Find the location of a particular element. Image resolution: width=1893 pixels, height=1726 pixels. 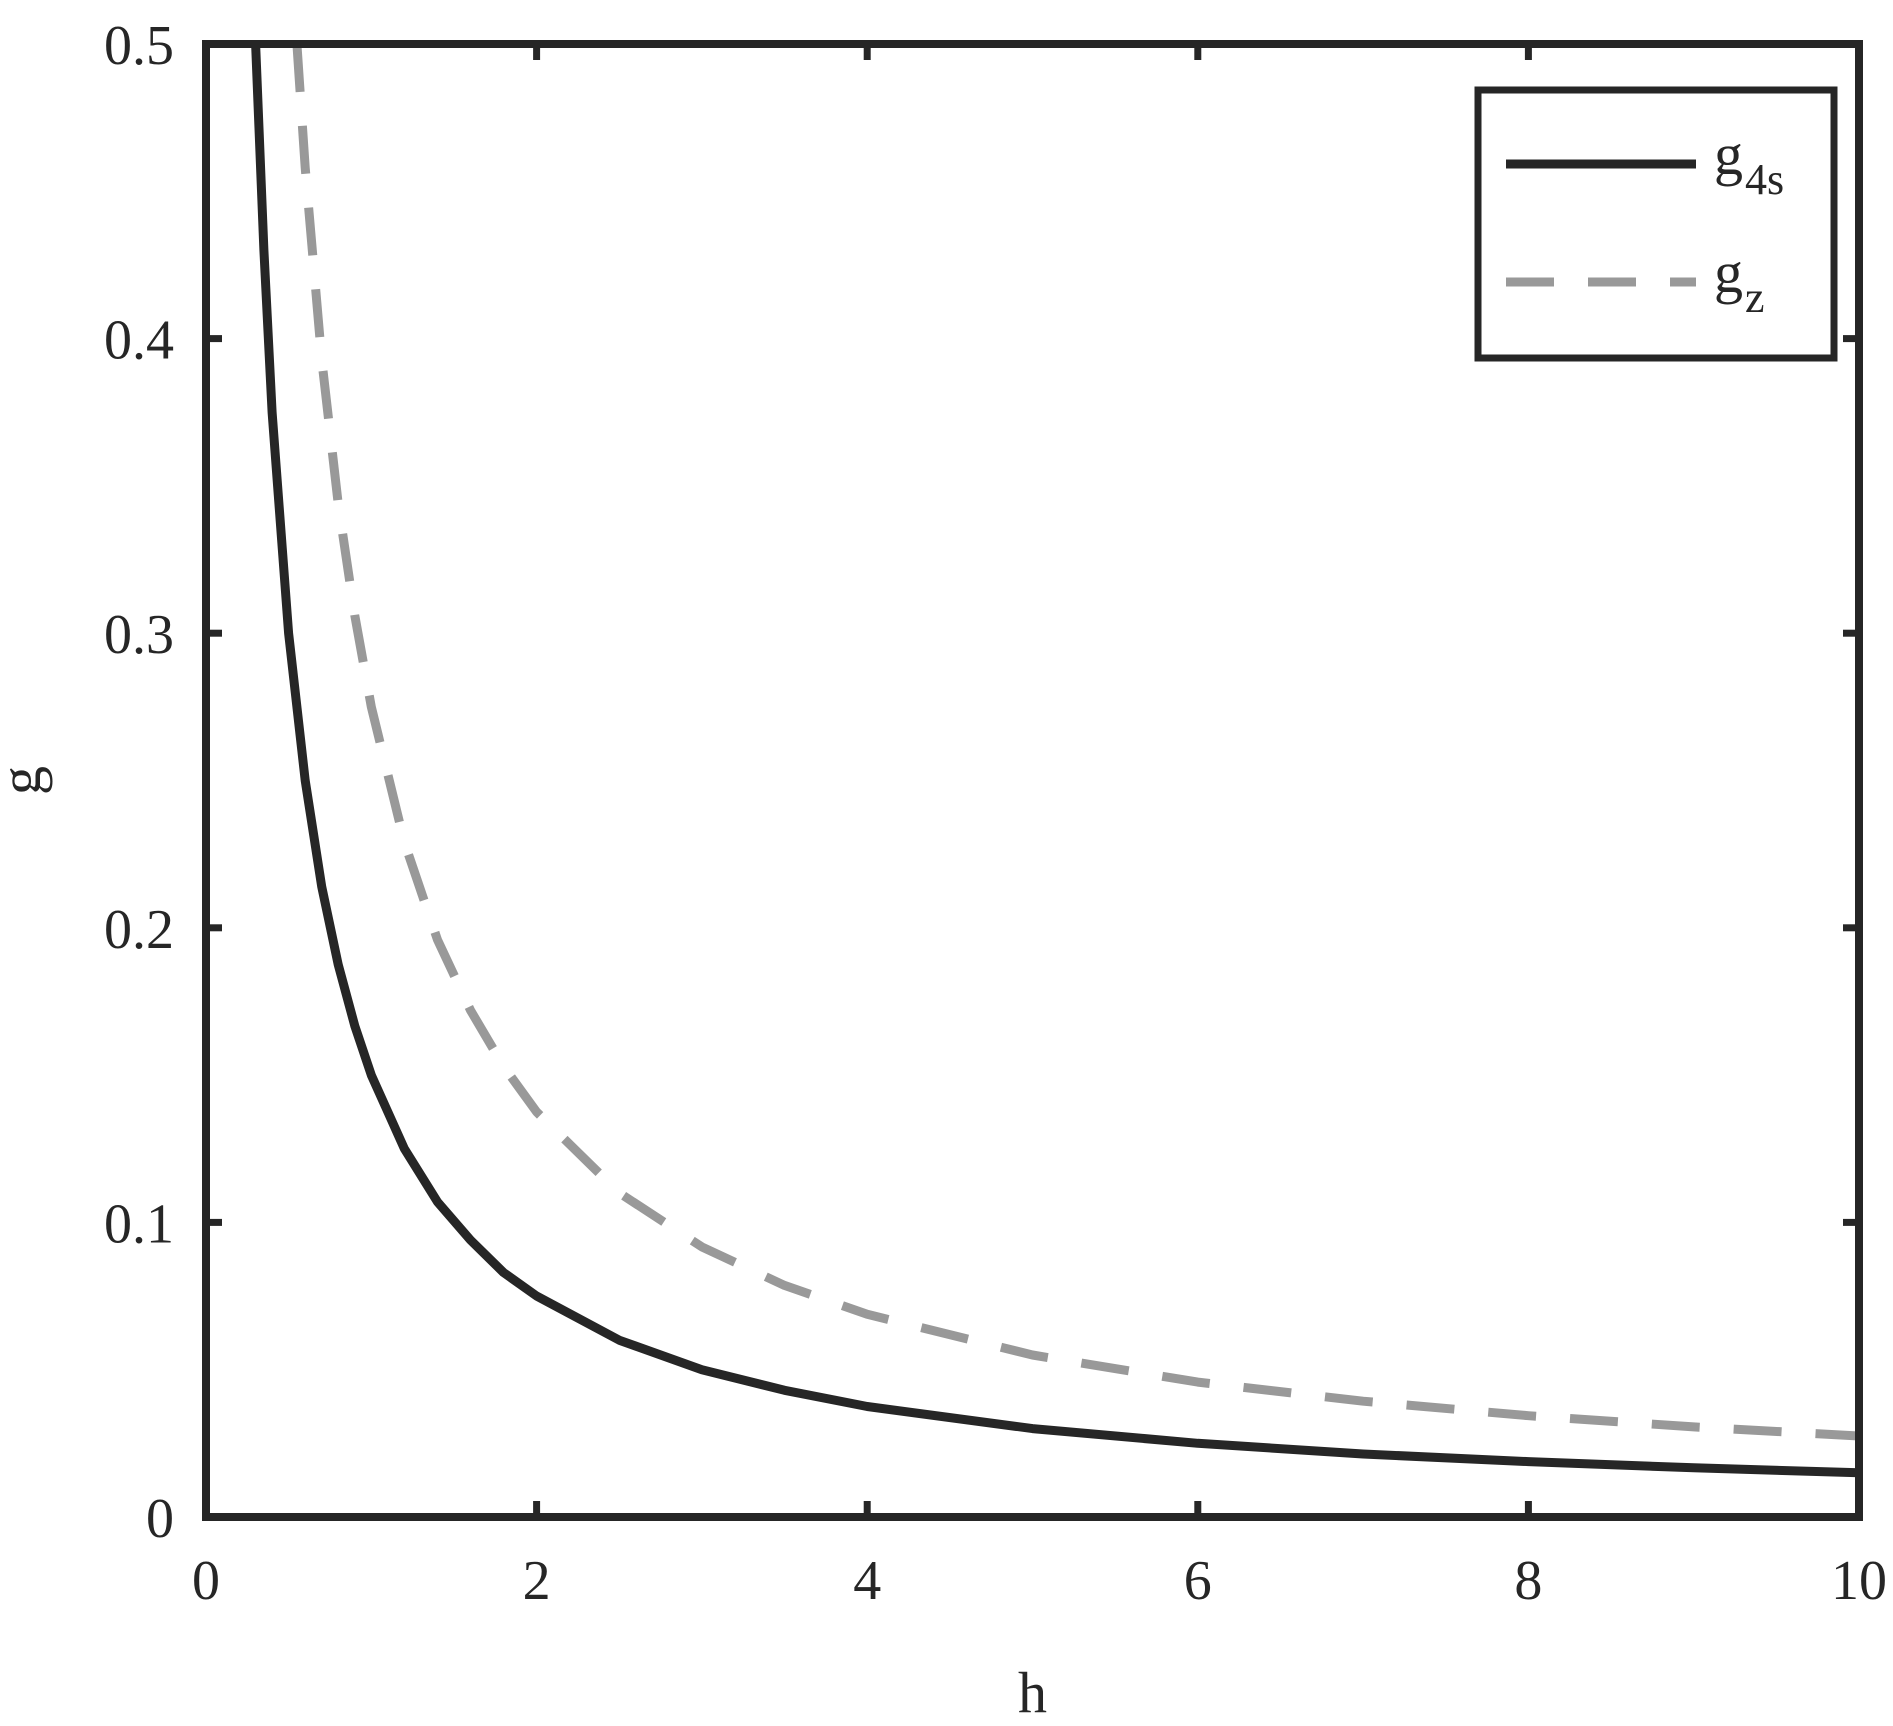

legend-label-g4s: g4s is located at coordinates (1749, 163).